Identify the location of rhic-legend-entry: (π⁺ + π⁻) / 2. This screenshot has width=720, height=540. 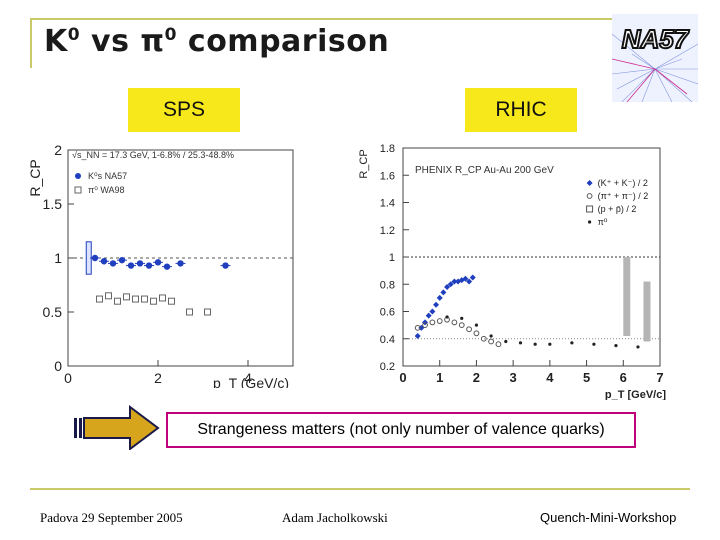
(623, 196).